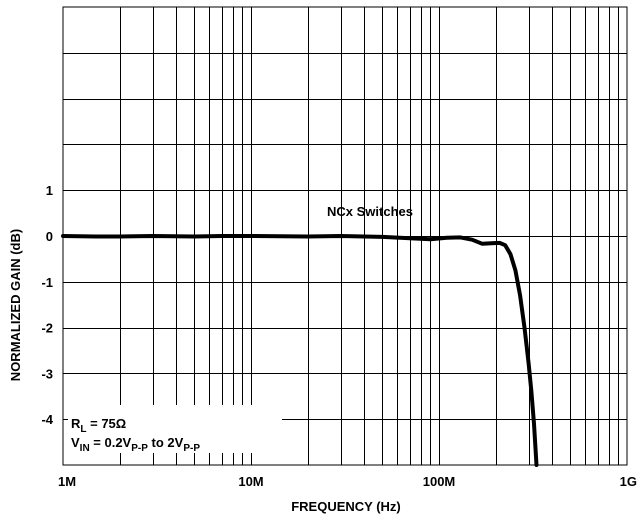  What do you see at coordinates (76, 423) in the screenshot?
I see `rl-symbol: R` at bounding box center [76, 423].